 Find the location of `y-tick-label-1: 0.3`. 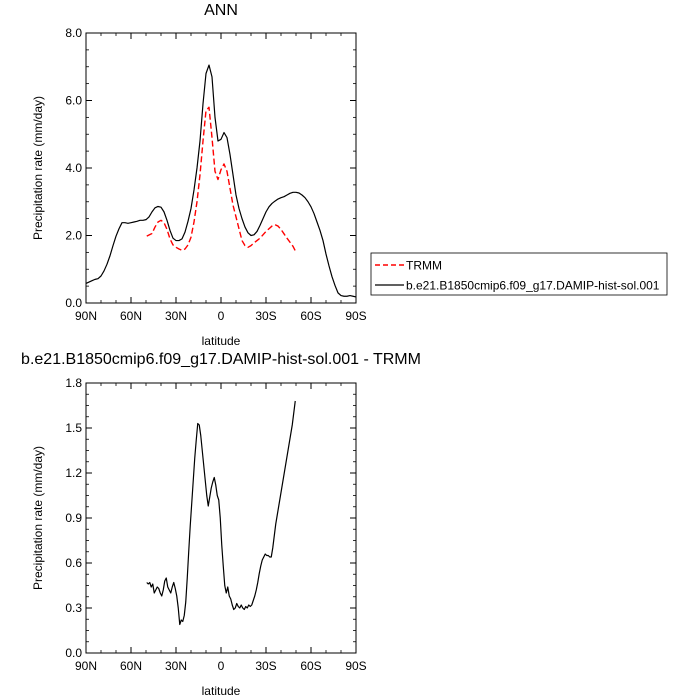

y-tick-label-1: 0.3 is located at coordinates (73, 608).